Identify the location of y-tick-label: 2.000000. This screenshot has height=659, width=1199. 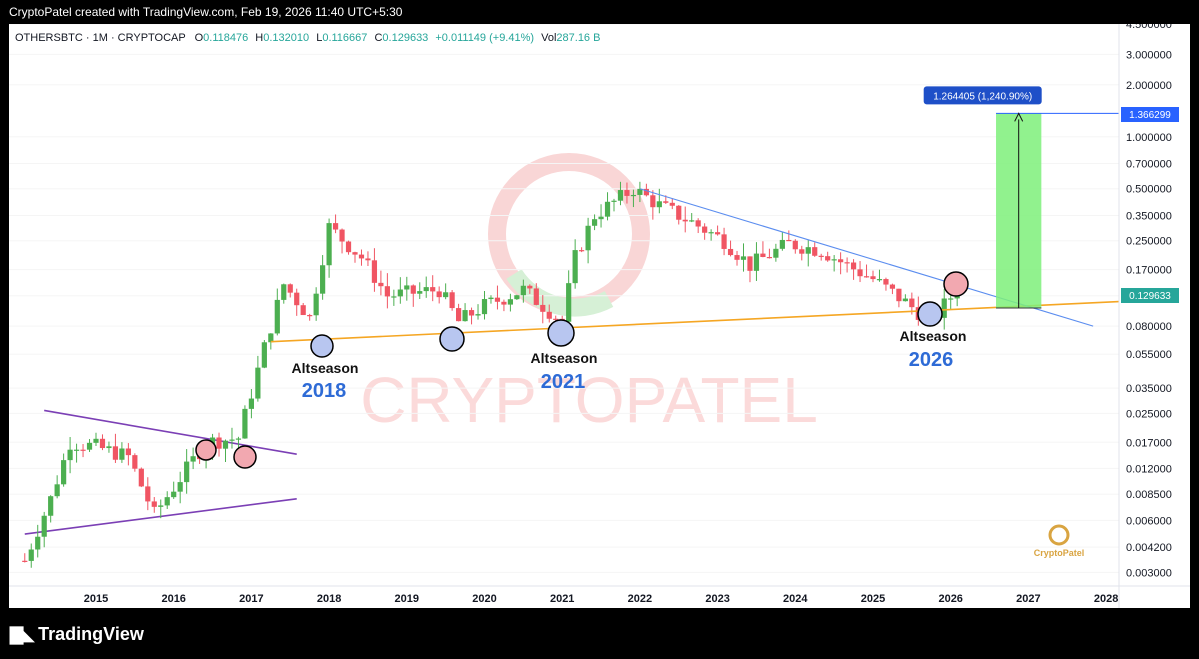
(1149, 86).